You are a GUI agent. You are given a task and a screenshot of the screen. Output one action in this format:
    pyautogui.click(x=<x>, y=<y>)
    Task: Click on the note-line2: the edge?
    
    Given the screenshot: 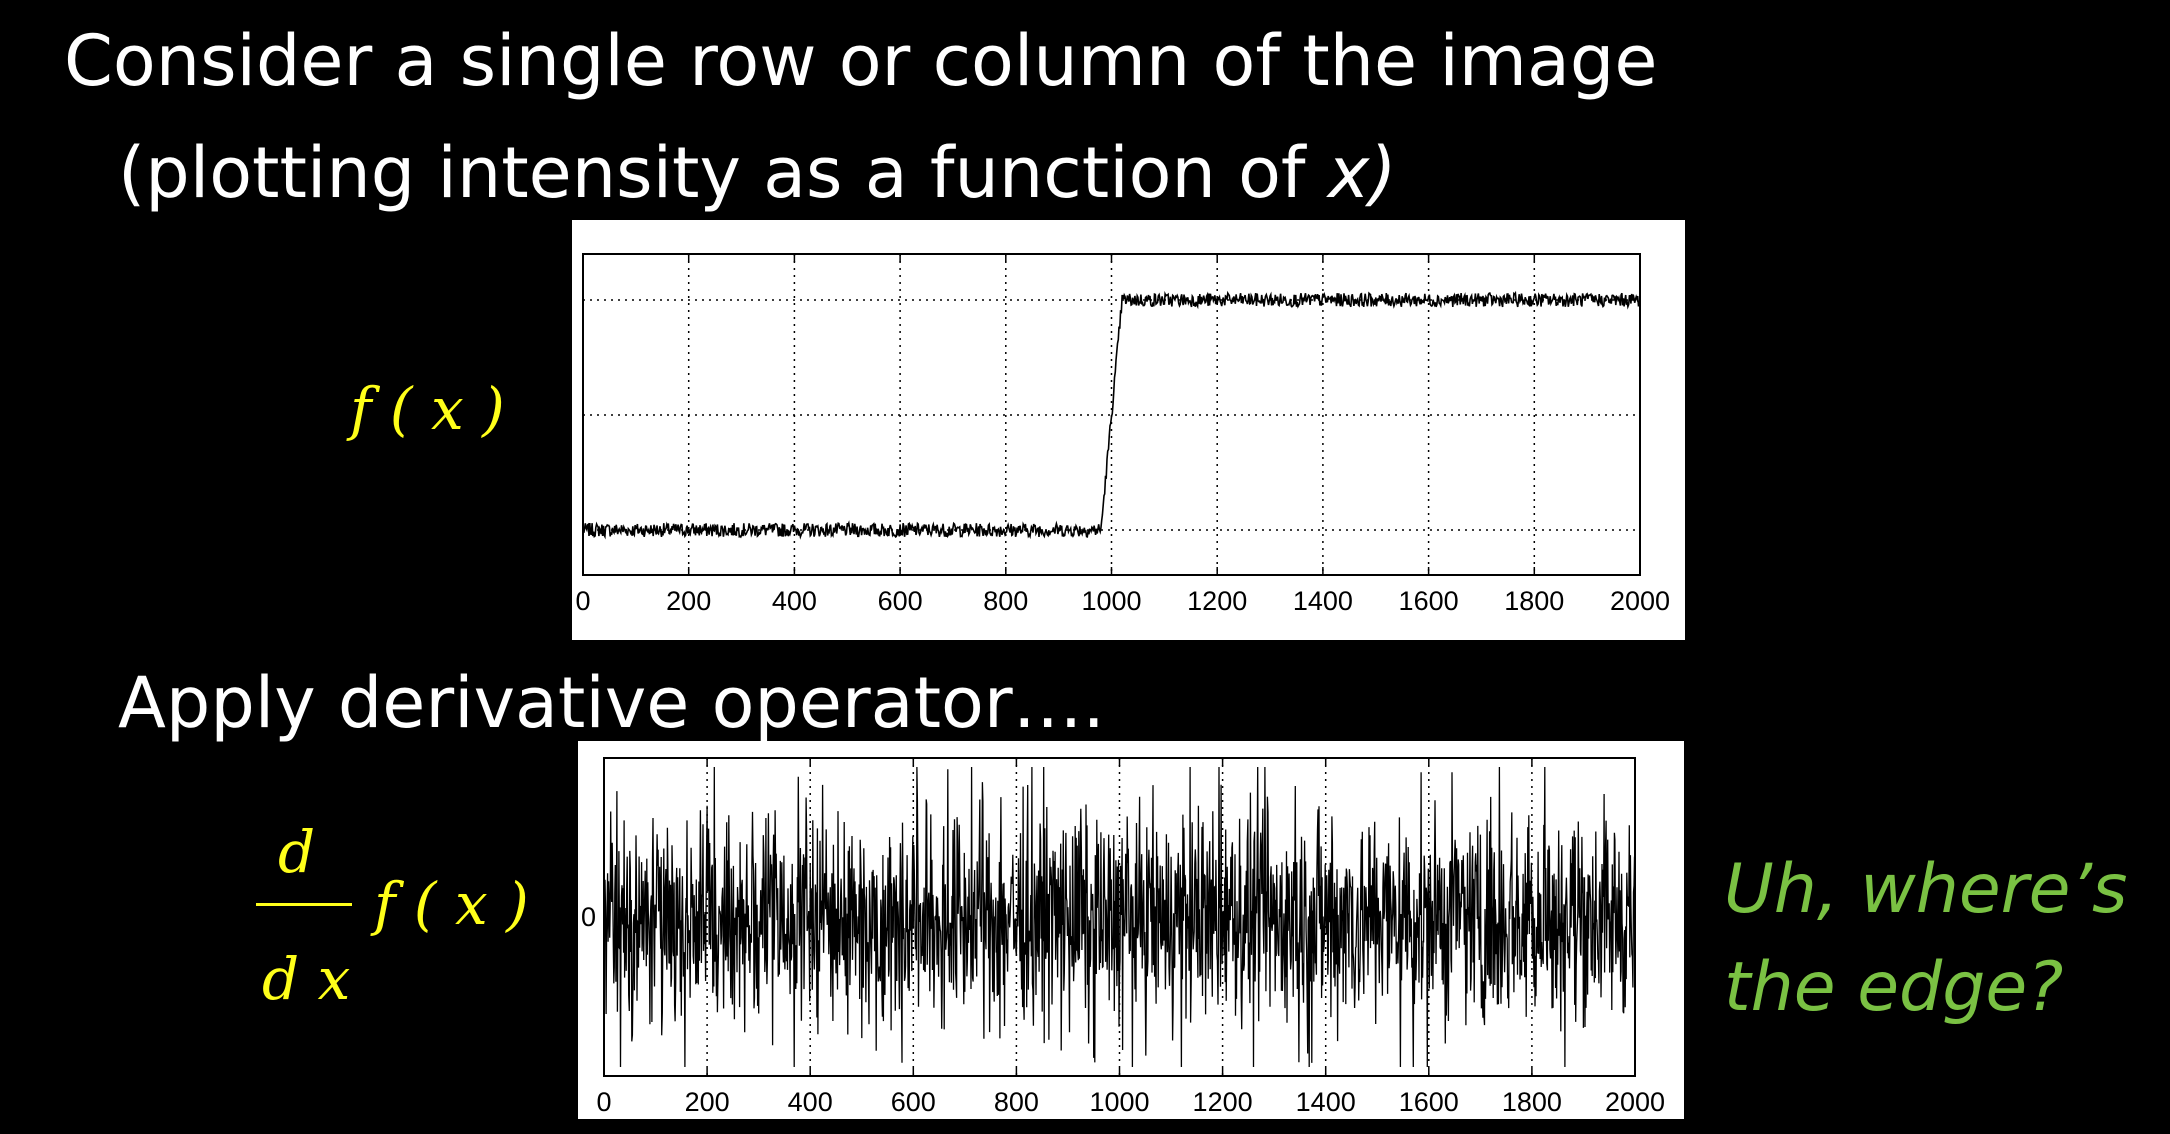 What is the action you would take?
    pyautogui.click(x=1894, y=987)
    